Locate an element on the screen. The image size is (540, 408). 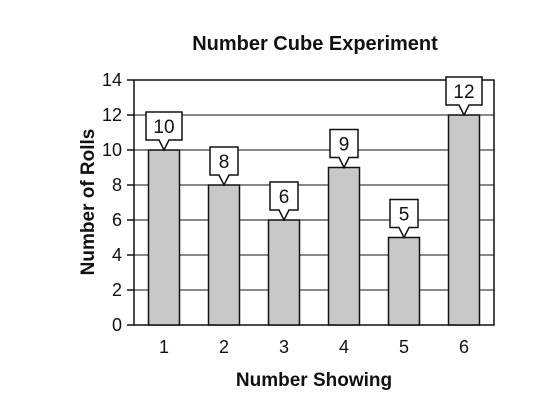
y-tick-label: 8 is located at coordinates (117, 185).